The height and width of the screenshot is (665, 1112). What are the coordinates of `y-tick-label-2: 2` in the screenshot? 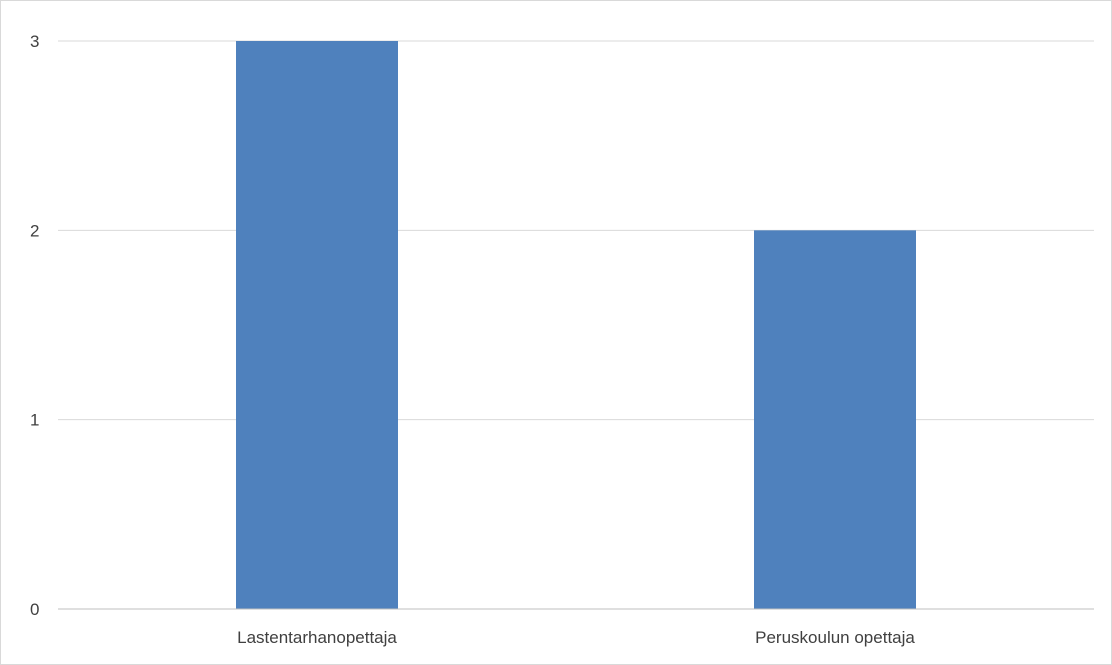 It's located at (34, 230).